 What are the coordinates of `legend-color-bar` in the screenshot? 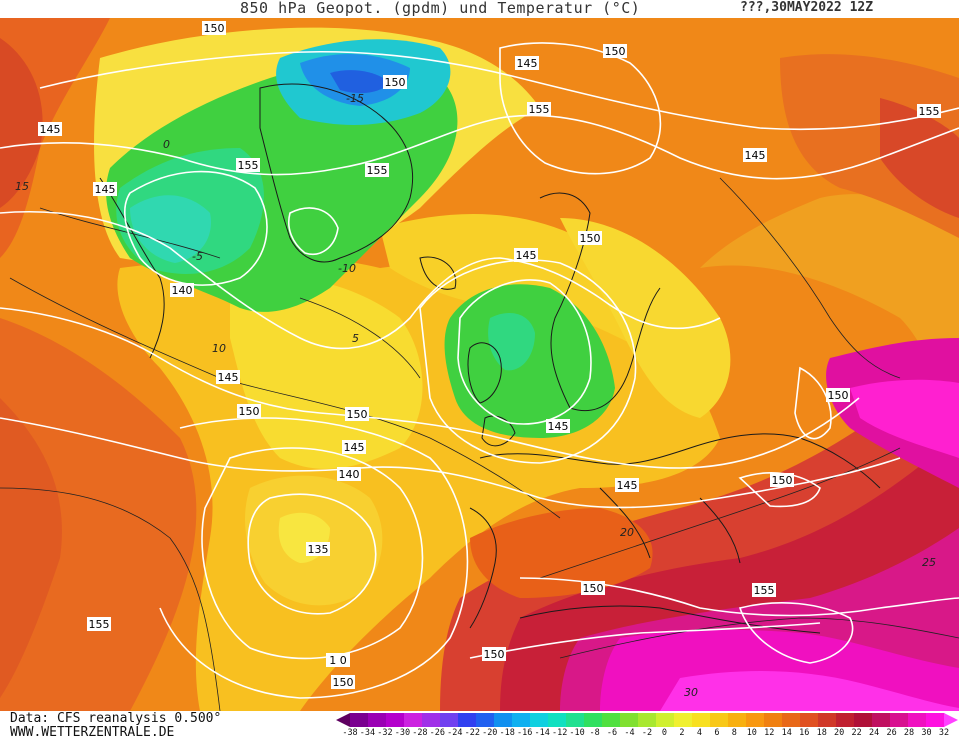 It's located at (647, 720).